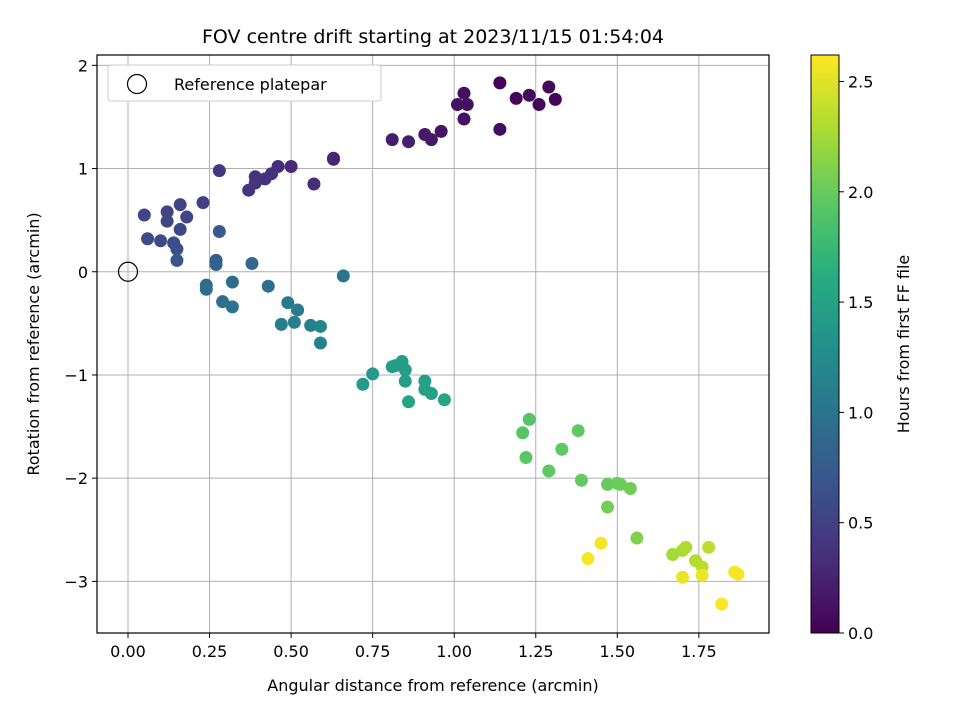  I want to click on colorbar-label: Hours from first FF file, so click(903, 344).